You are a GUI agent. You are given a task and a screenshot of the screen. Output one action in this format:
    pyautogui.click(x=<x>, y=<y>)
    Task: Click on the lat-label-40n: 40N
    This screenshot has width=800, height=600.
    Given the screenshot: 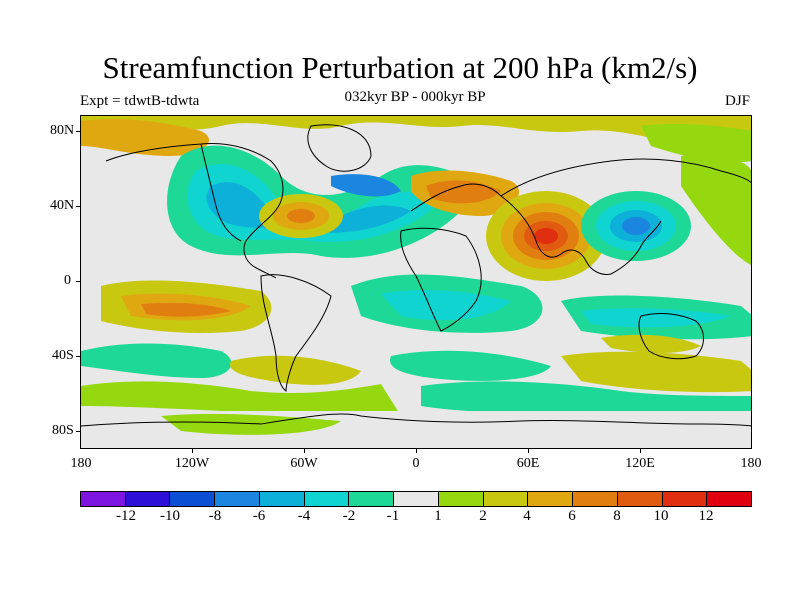 What is the action you would take?
    pyautogui.click(x=62, y=205)
    